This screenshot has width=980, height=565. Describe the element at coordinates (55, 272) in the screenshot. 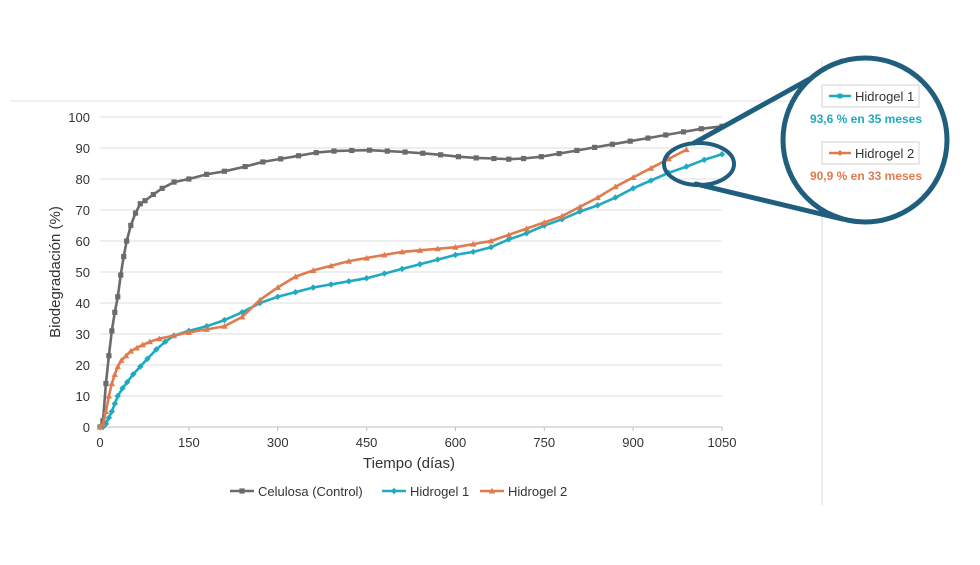

I see `y-axis-label: Biodegradación (%)` at that location.